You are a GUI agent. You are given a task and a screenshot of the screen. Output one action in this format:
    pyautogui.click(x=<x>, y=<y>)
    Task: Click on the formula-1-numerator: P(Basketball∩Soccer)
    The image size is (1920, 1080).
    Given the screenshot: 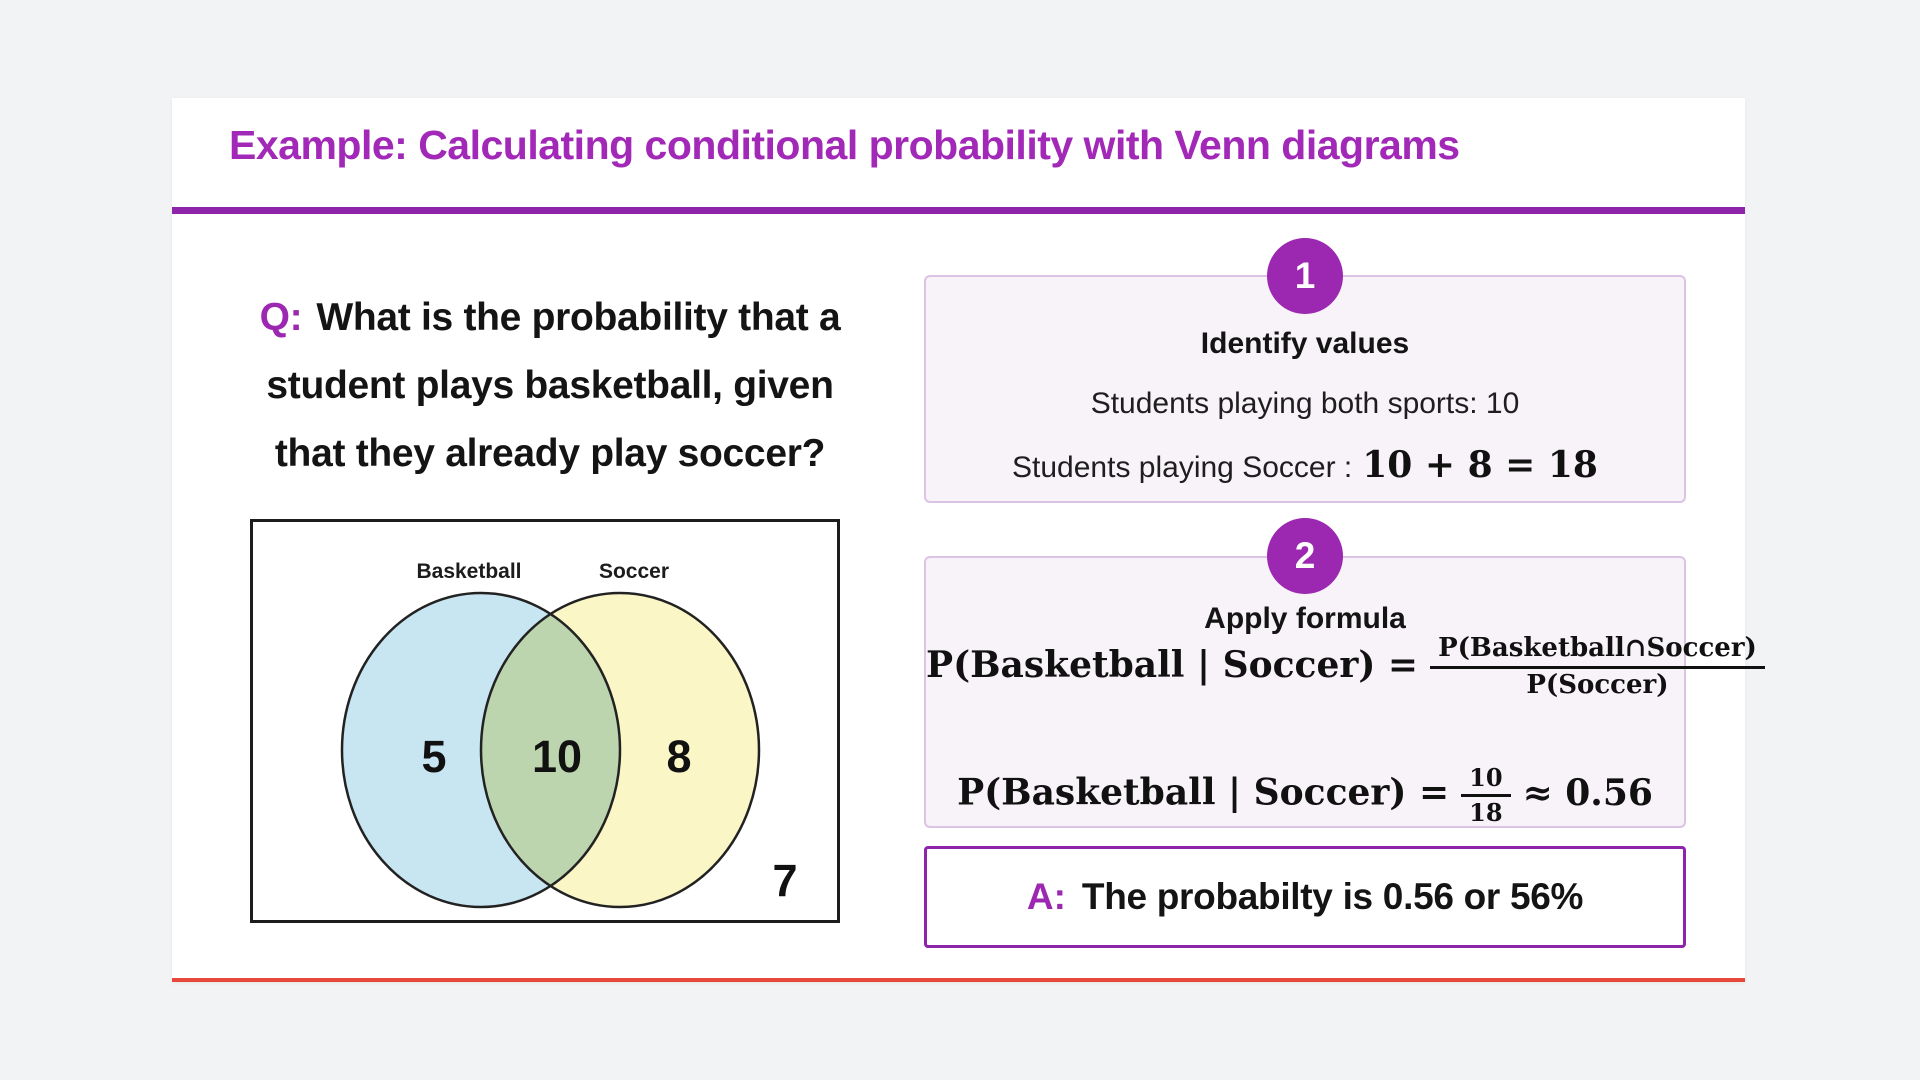 What is the action you would take?
    pyautogui.click(x=1597, y=648)
    